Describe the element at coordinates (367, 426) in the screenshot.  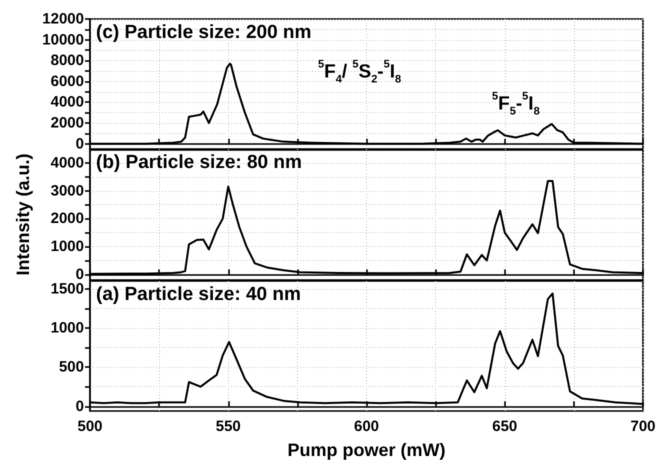
I see `x-tick-label: 600` at that location.